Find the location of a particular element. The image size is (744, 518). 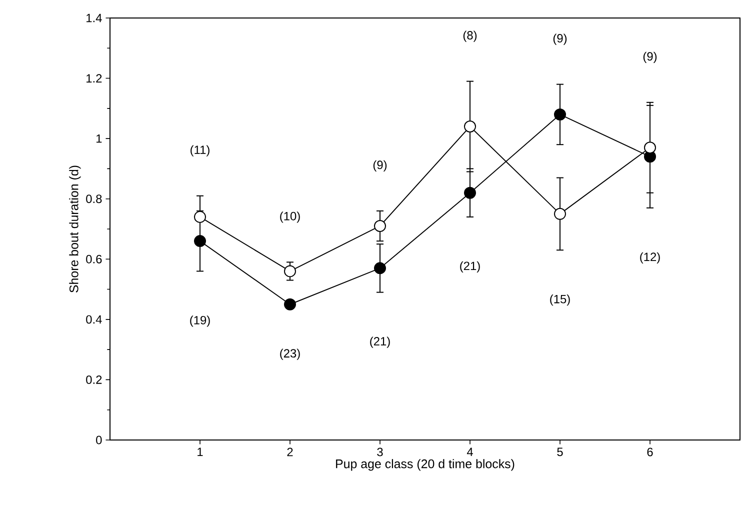

y-tick-label: 1.4 is located at coordinates (94, 18).